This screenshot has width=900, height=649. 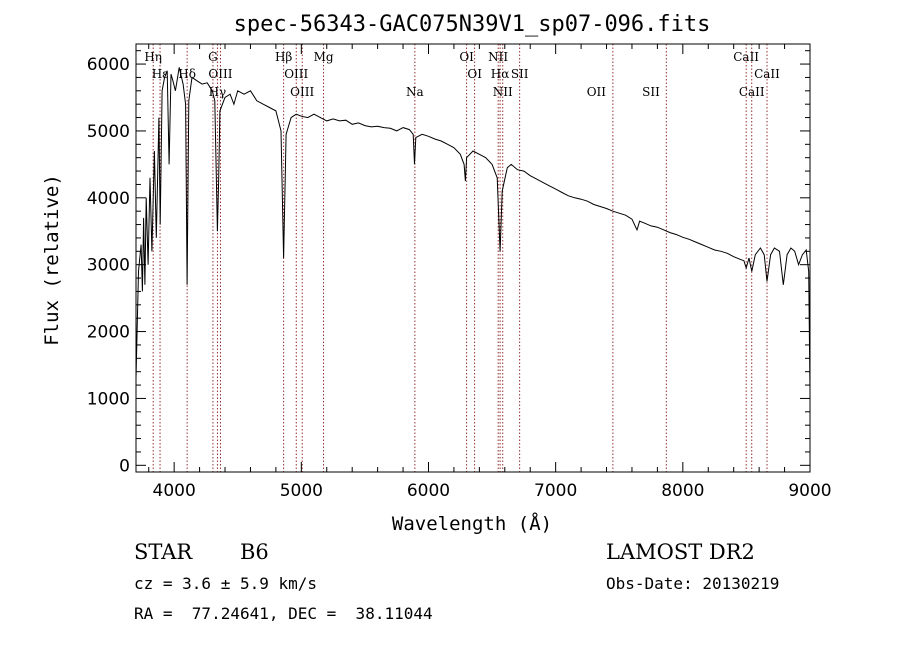 I want to click on coordinates: RA = 77.24641, DEC = 38.11044, so click(x=283, y=613).